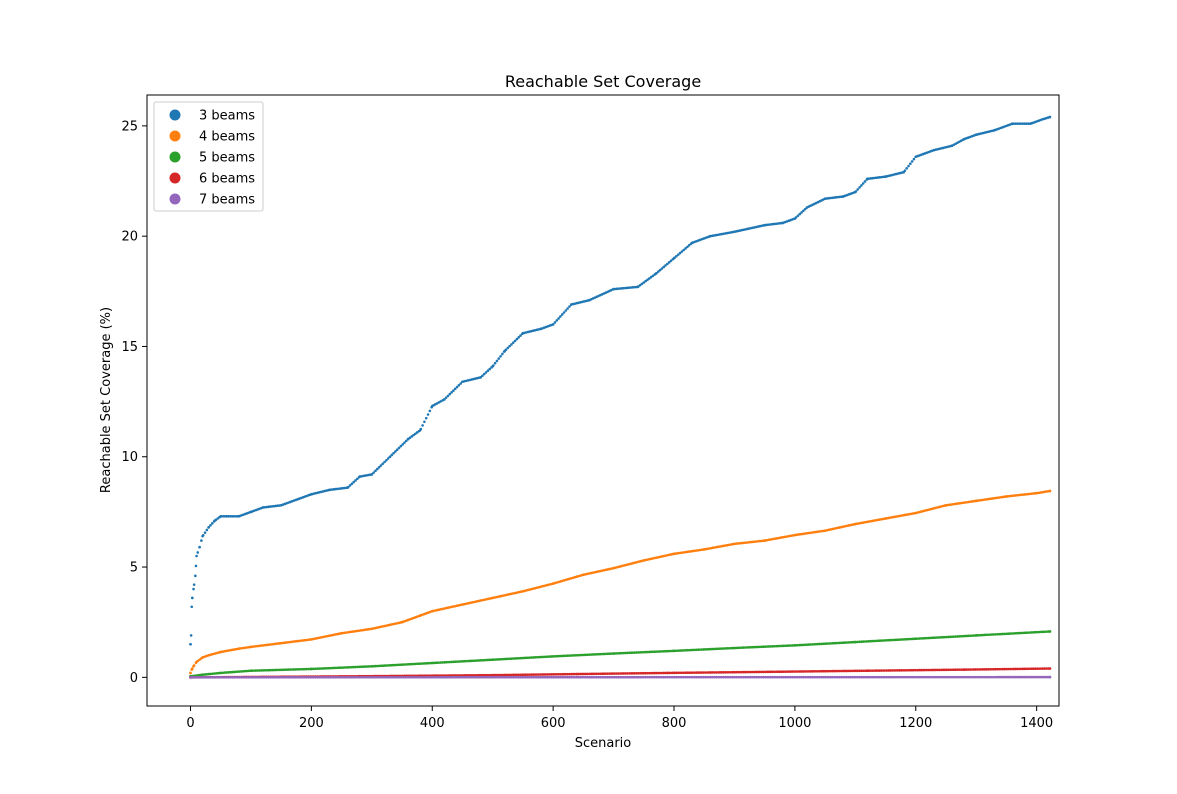 This screenshot has width=1177, height=794. What do you see at coordinates (620, 677) in the screenshot?
I see `series-7-beams` at bounding box center [620, 677].